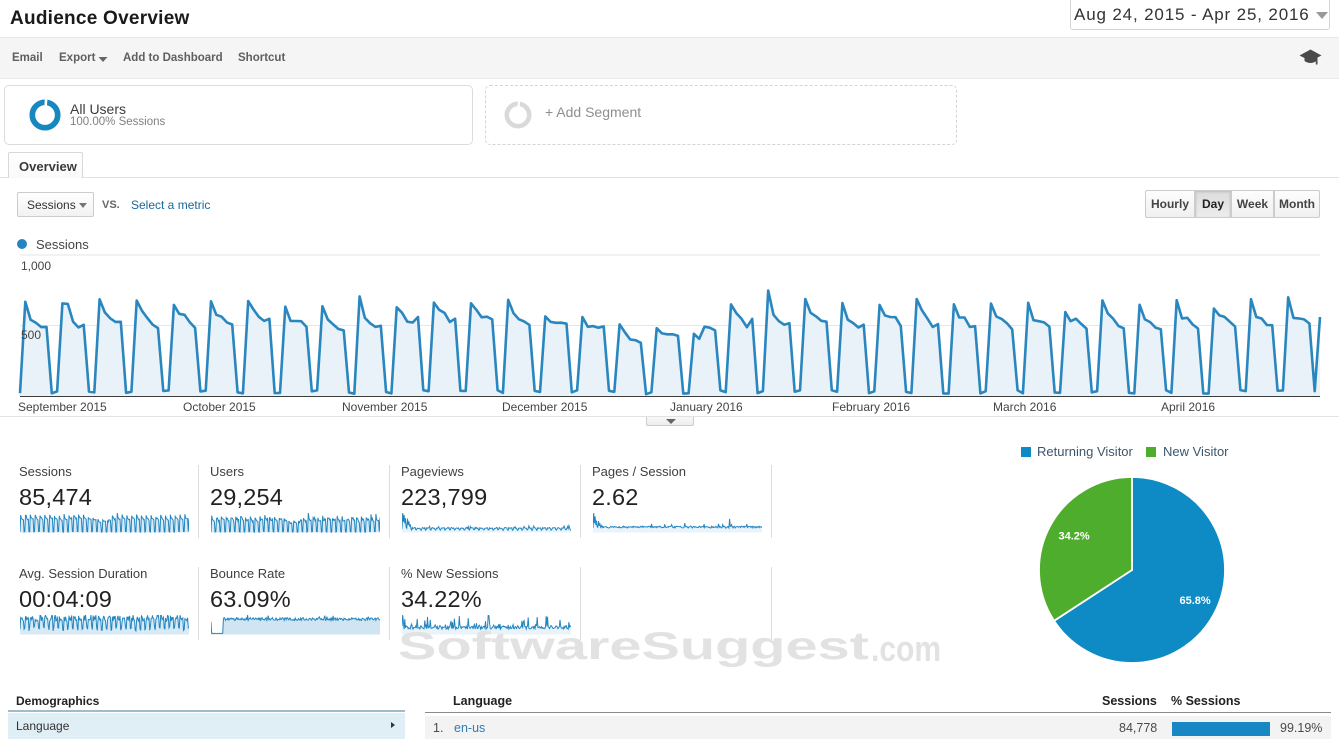  Describe the element at coordinates (1195, 601) in the screenshot. I see `svg-text: 65.8%` at that location.